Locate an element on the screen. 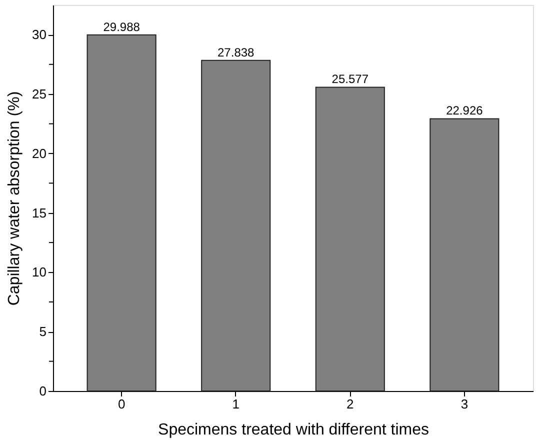  y-tick-label: 0 is located at coordinates (42, 391).